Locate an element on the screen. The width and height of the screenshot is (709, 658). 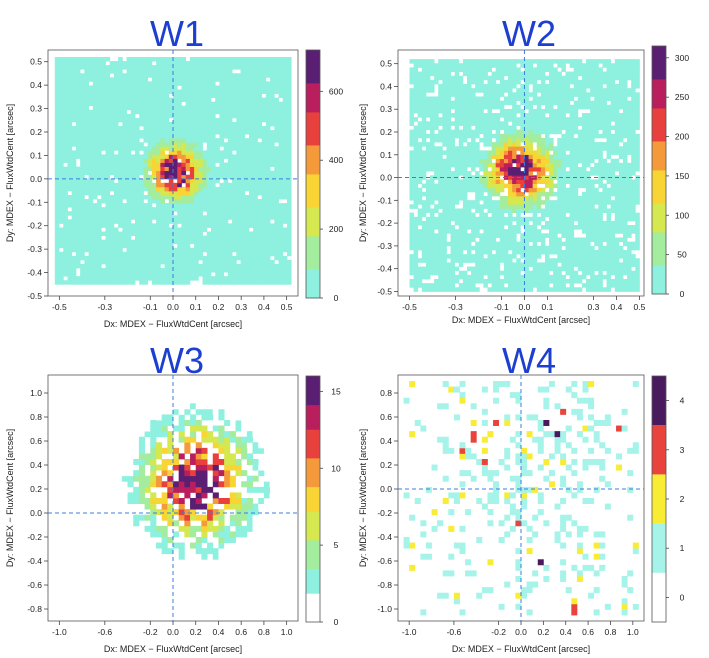
y-tick-label: 0.1 is located at coordinates (36, 155).